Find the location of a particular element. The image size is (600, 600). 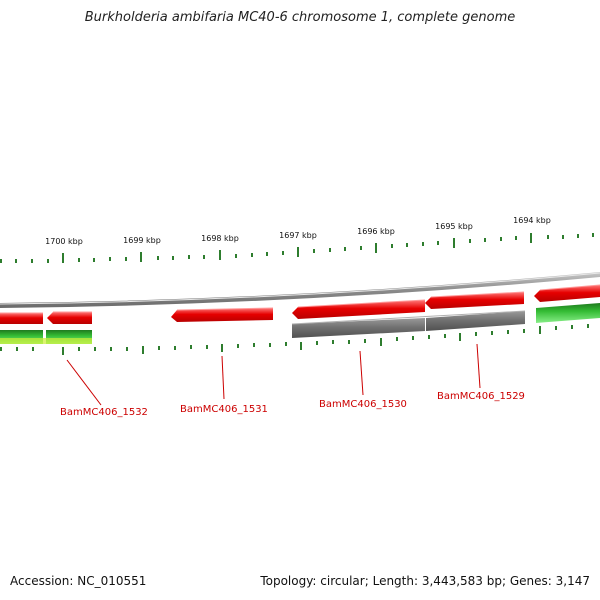

major-tick: 1694 kbp is located at coordinates (532, 229).